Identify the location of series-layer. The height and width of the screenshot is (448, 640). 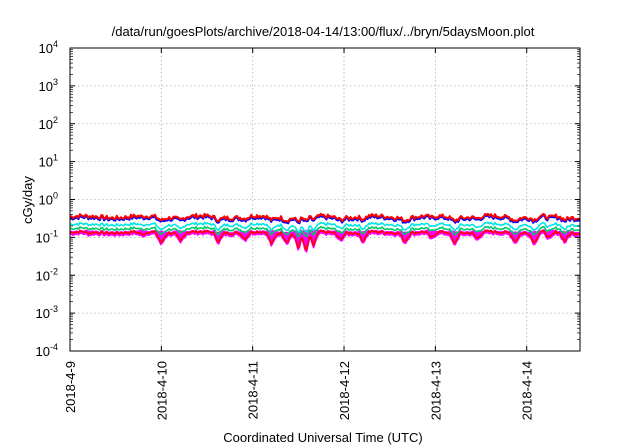
(325, 232).